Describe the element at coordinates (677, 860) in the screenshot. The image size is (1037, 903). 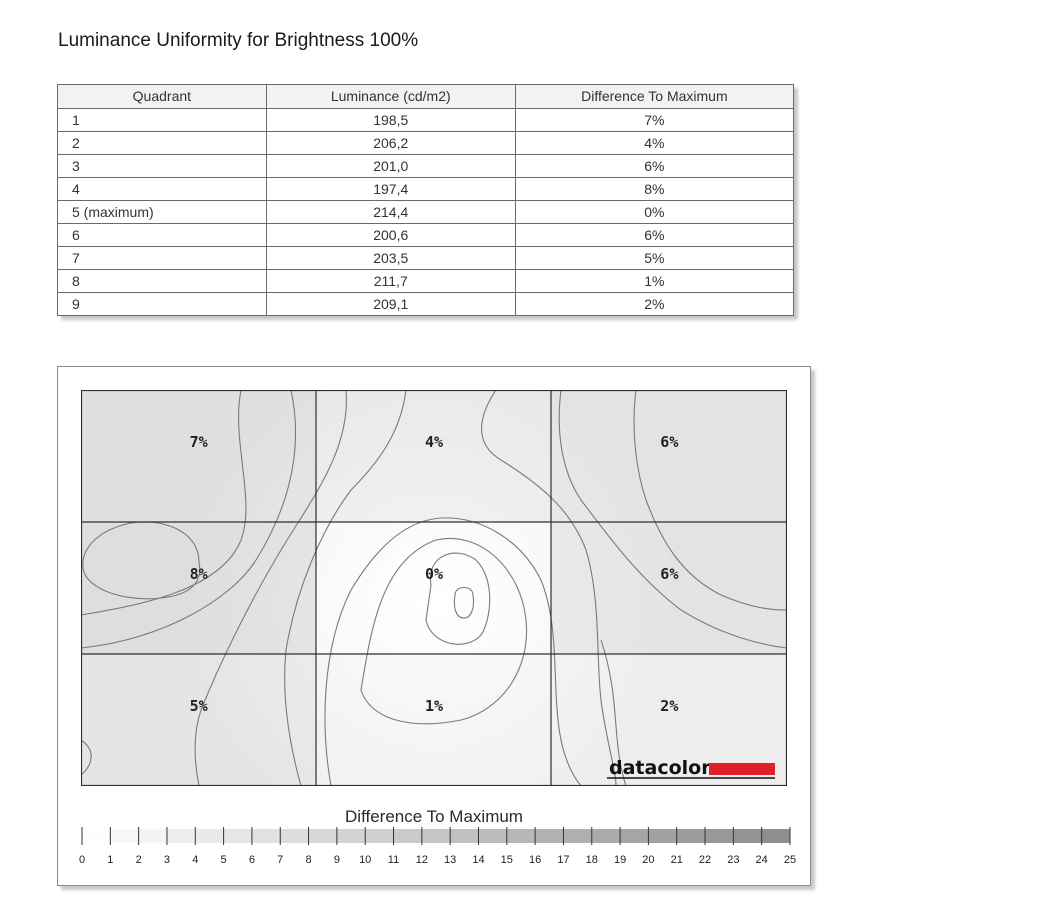
I see `scale-tick-label: 21` at that location.